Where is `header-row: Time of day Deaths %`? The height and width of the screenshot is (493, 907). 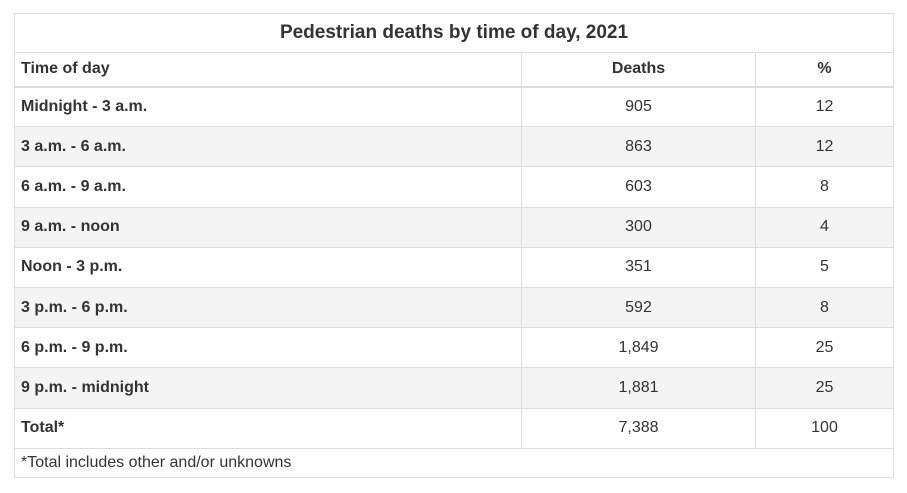
header-row: Time of day Deaths % is located at coordinates (454, 70).